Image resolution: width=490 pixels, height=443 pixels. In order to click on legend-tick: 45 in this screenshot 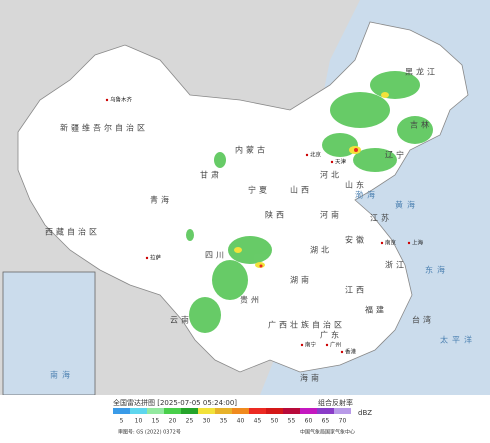, I will do `click(258, 421)`.